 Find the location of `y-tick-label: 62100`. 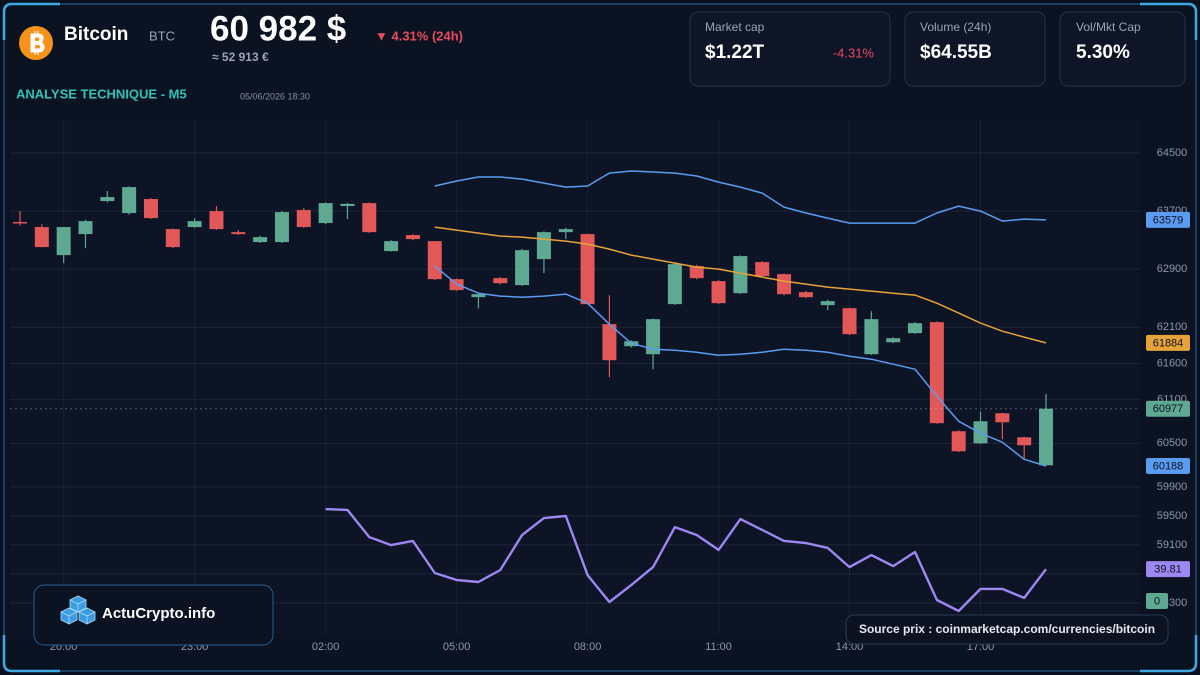

y-tick-label: 62100 is located at coordinates (1172, 327).